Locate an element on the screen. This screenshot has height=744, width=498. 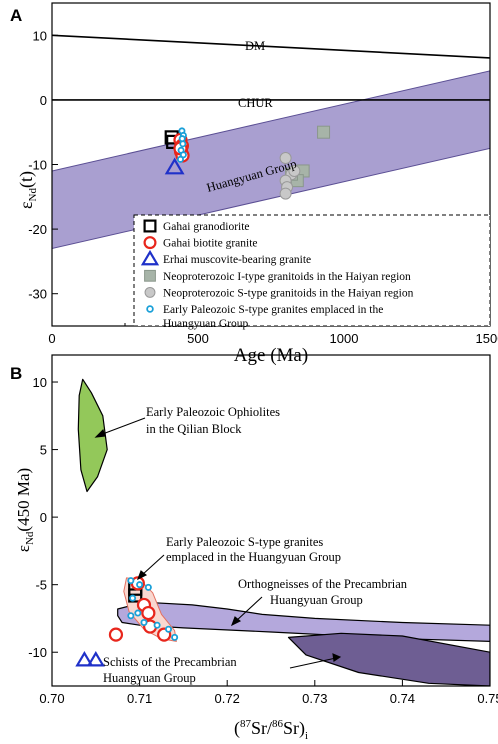
x-tick-label-b: 0.71 is located at coordinates (139, 698).